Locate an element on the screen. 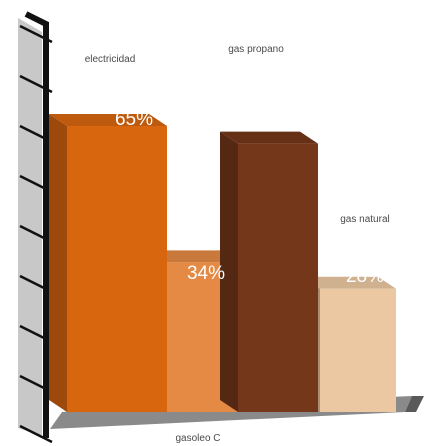 The width and height of the screenshot is (426, 446). value-label-electricidad: 65% is located at coordinates (134, 119).